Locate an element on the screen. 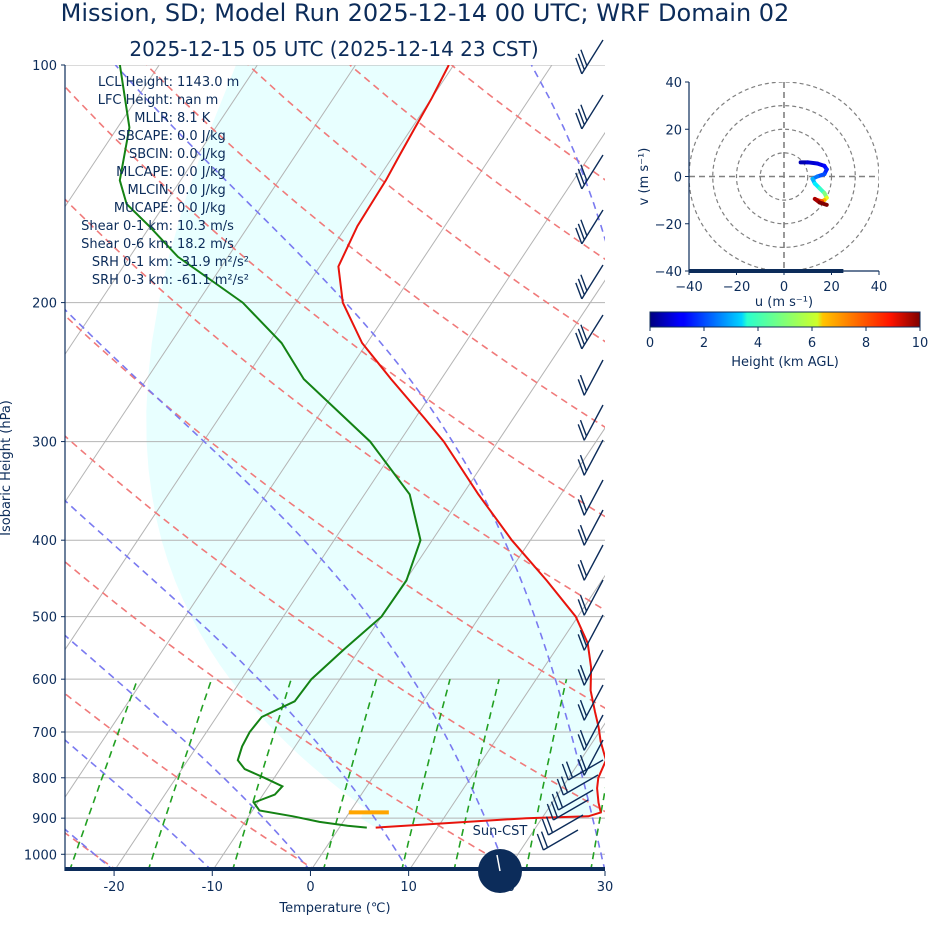 This screenshot has width=928, height=936. hodo-y-tick-label: 40 is located at coordinates (673, 83).